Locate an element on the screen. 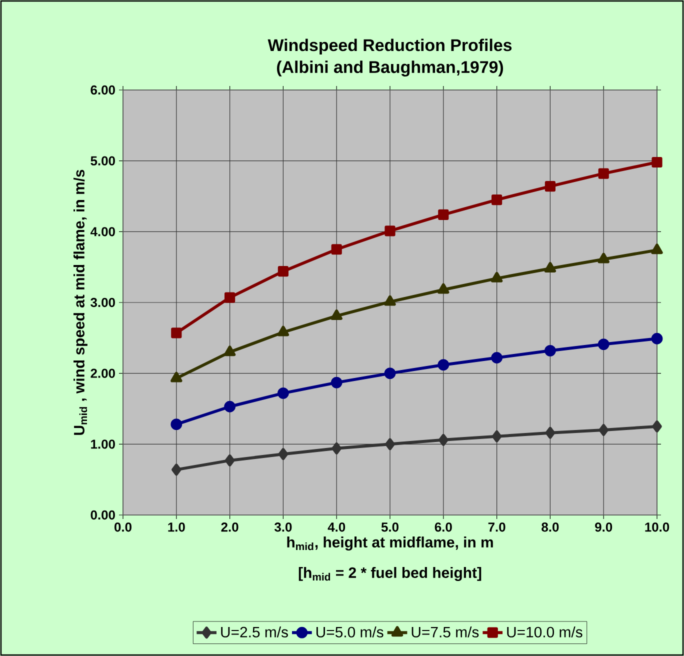 The width and height of the screenshot is (684, 656). legend-label: U=7.5 m/s is located at coordinates (445, 632).